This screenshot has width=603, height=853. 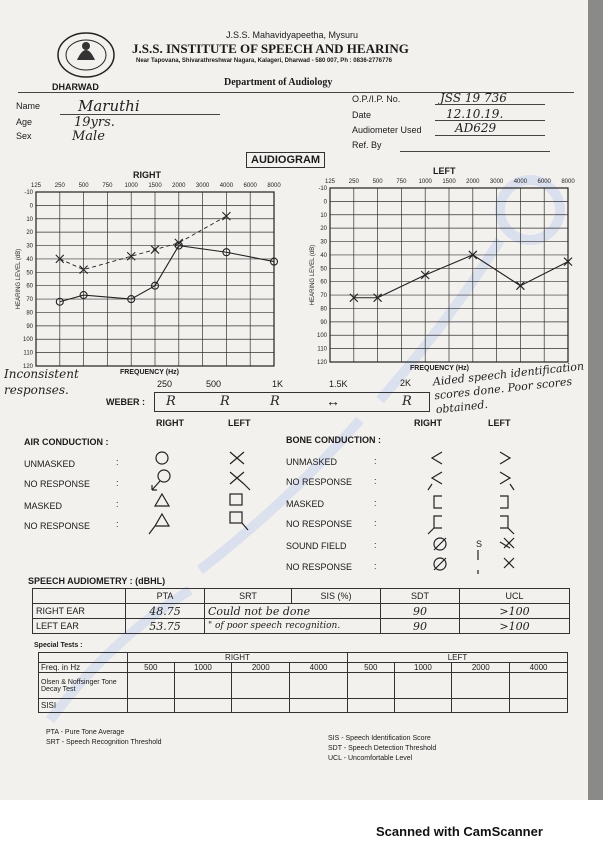 What do you see at coordinates (333, 401) in the screenshot?
I see `weber-value-1-5k: ↔` at bounding box center [333, 401].